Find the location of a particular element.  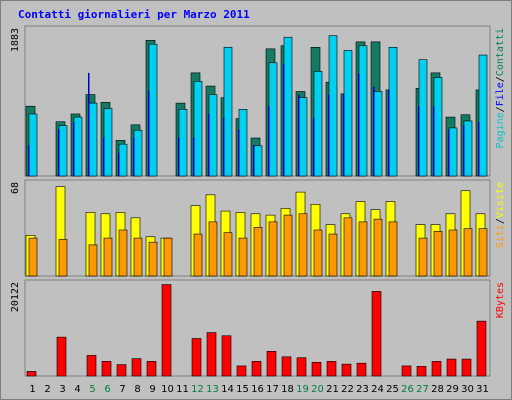

panel-3-legend: KBytes is located at coordinates (500, 300).